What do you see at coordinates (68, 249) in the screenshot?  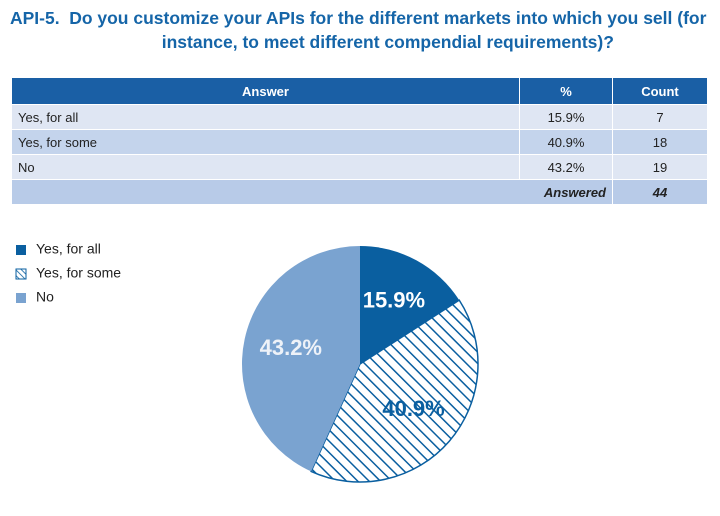 I see `legend-label: Yes, for all` at bounding box center [68, 249].